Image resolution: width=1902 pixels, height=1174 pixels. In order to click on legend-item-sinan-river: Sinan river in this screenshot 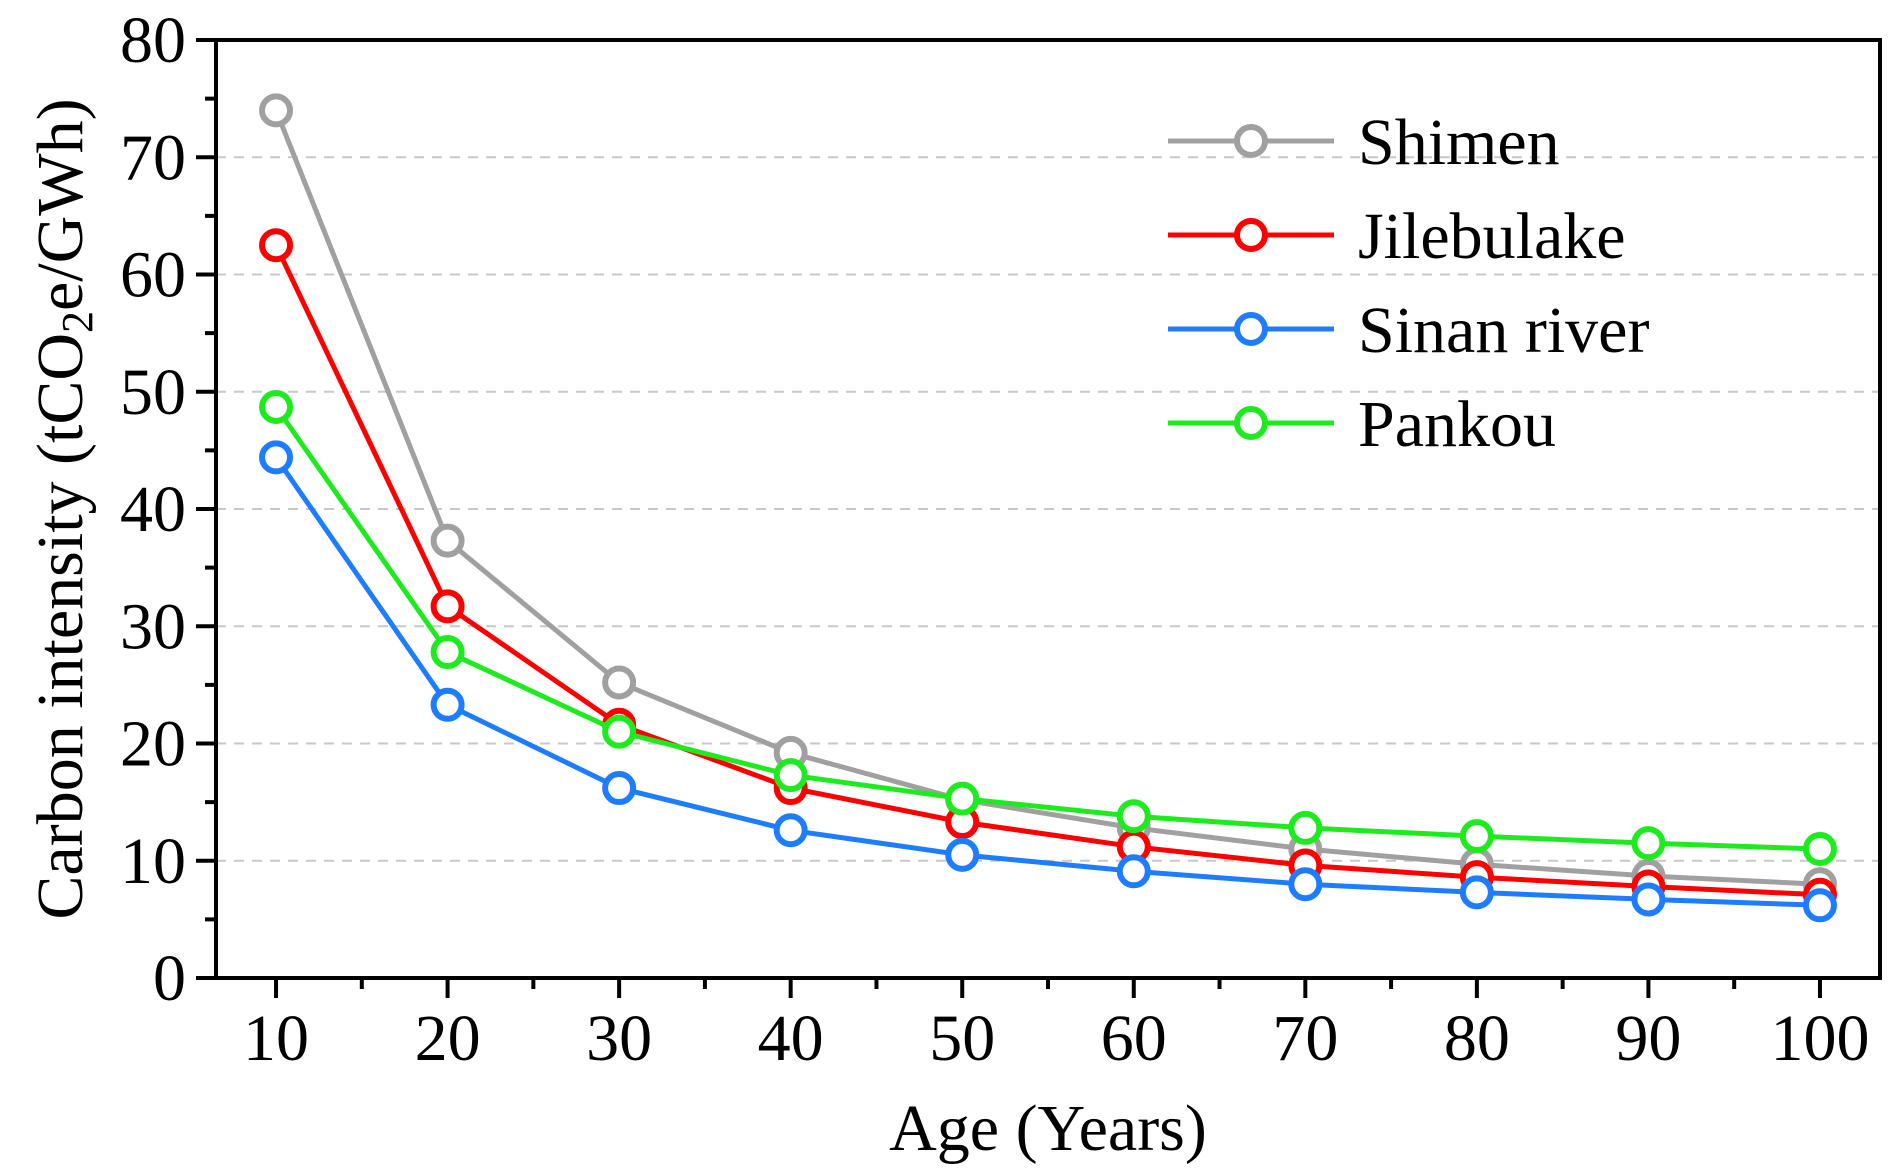, I will do `click(1408, 330)`.